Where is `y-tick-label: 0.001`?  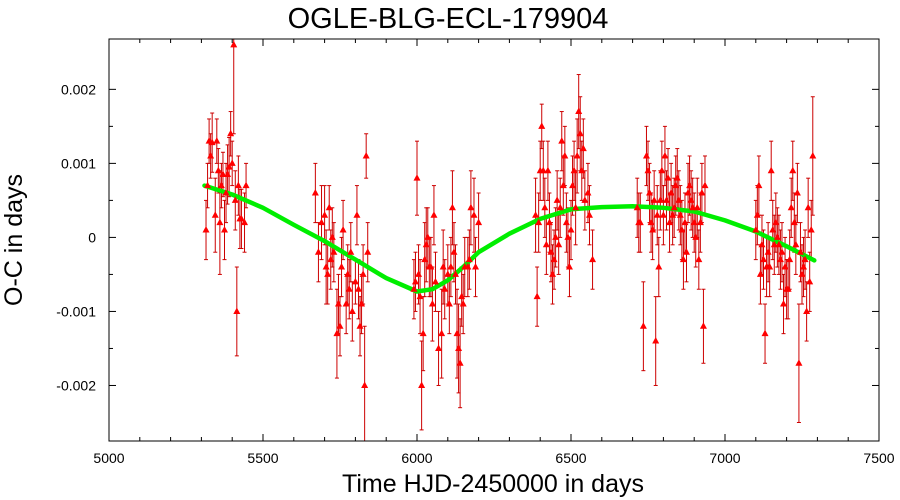 y-tick-label: 0.001 is located at coordinates (78, 163).